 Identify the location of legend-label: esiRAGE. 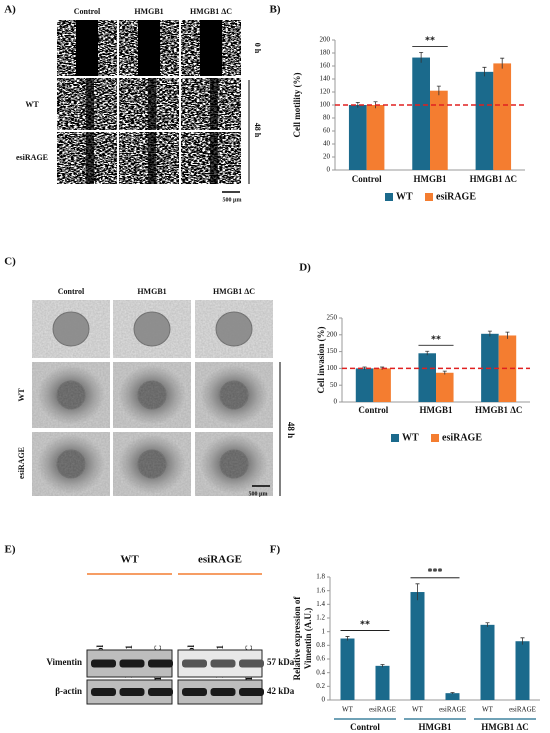
(456, 196).